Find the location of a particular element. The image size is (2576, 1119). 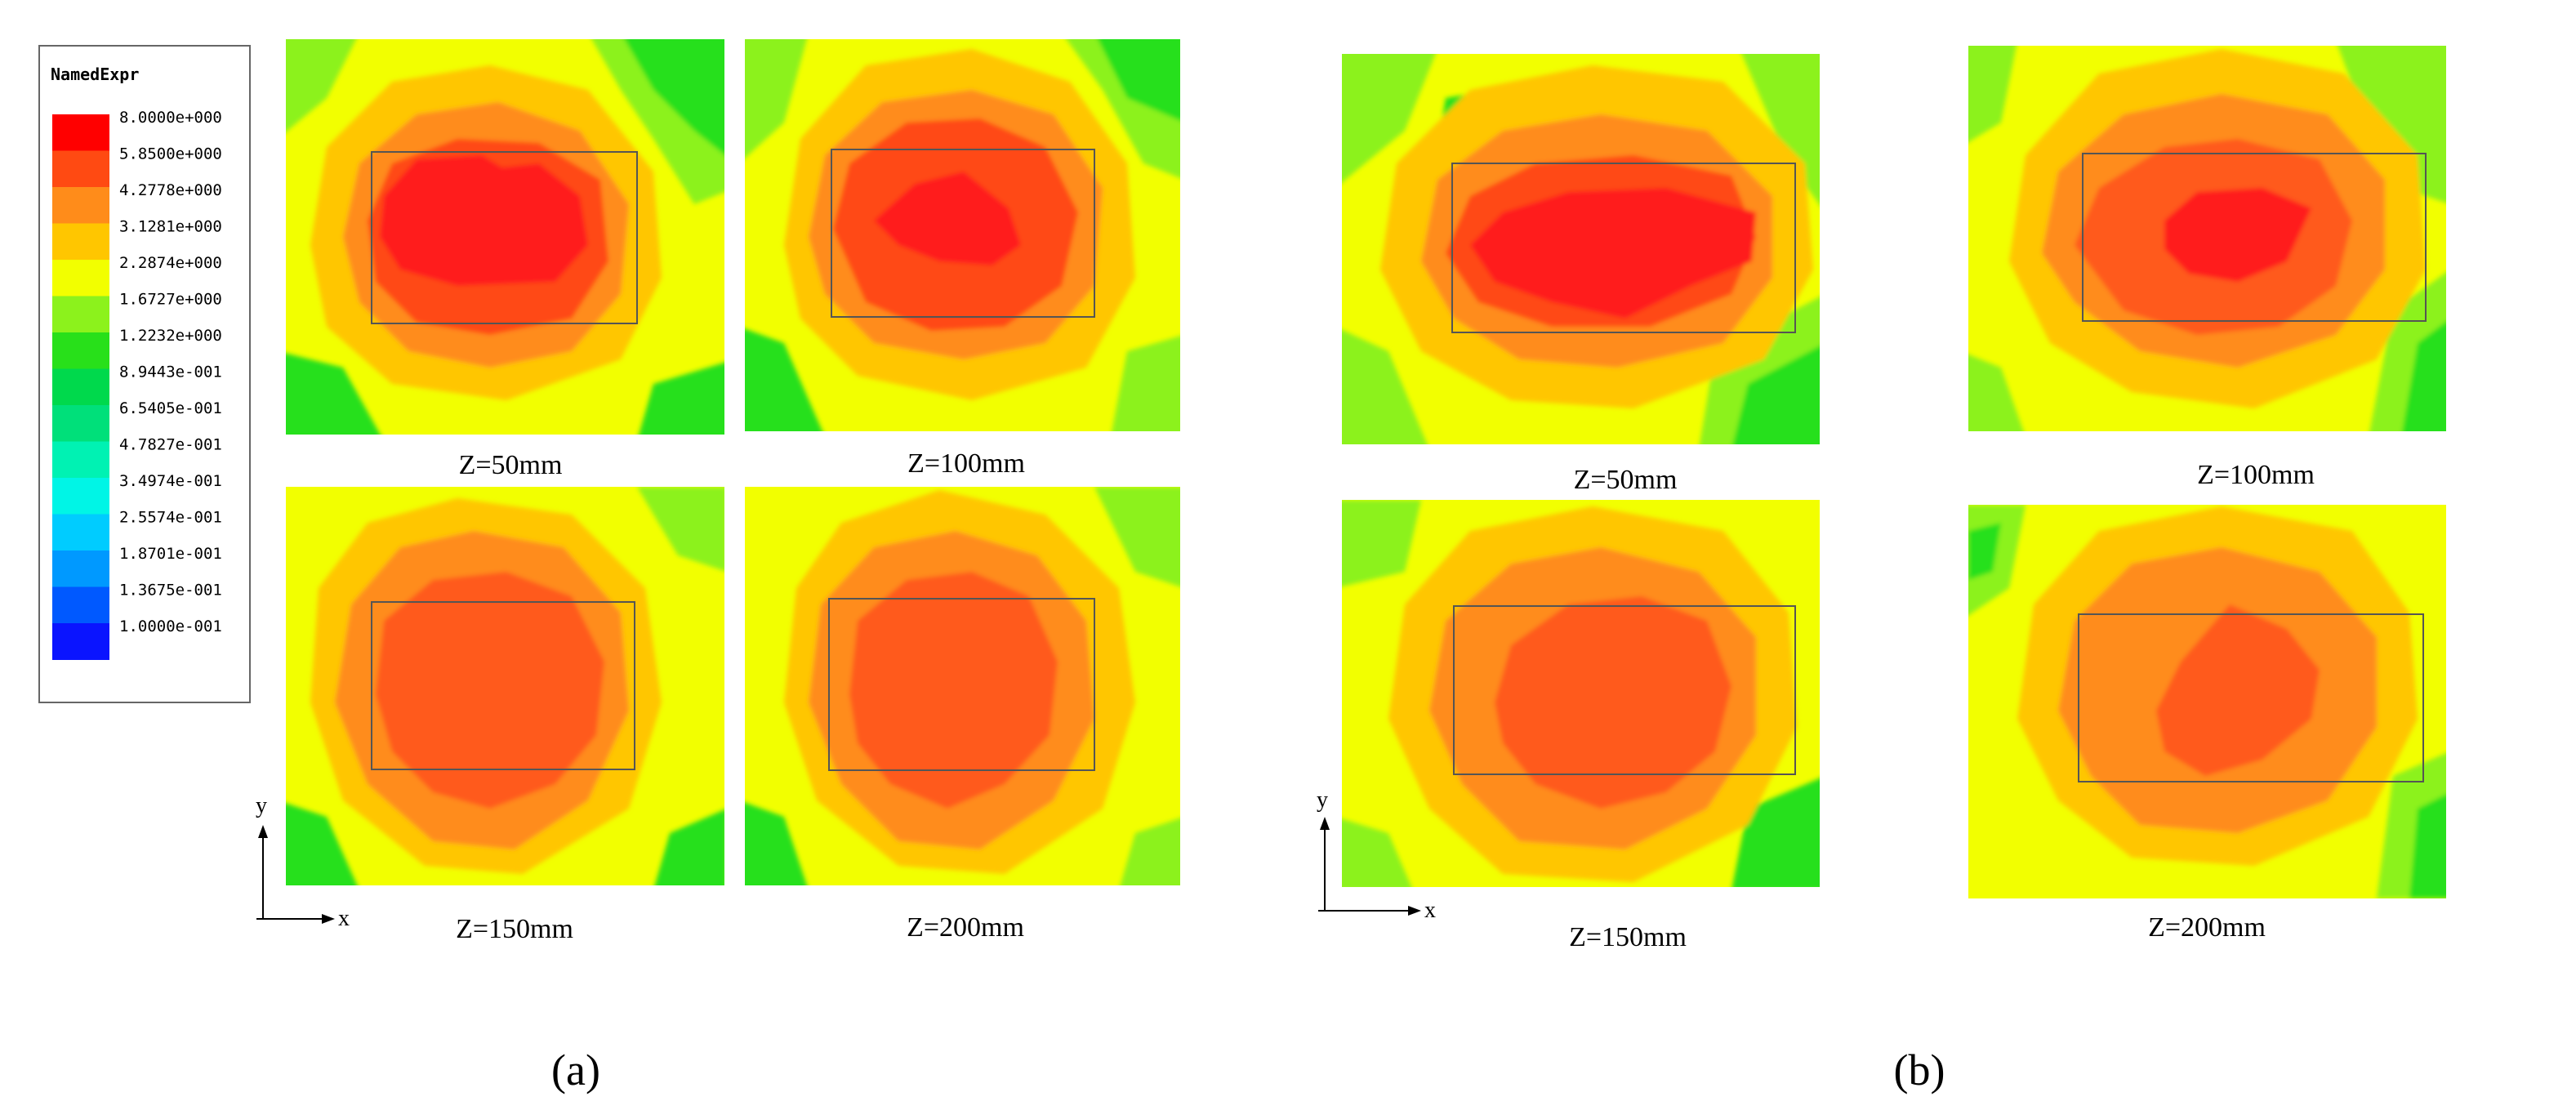

contour-panel-b-z200 is located at coordinates (2207, 702).